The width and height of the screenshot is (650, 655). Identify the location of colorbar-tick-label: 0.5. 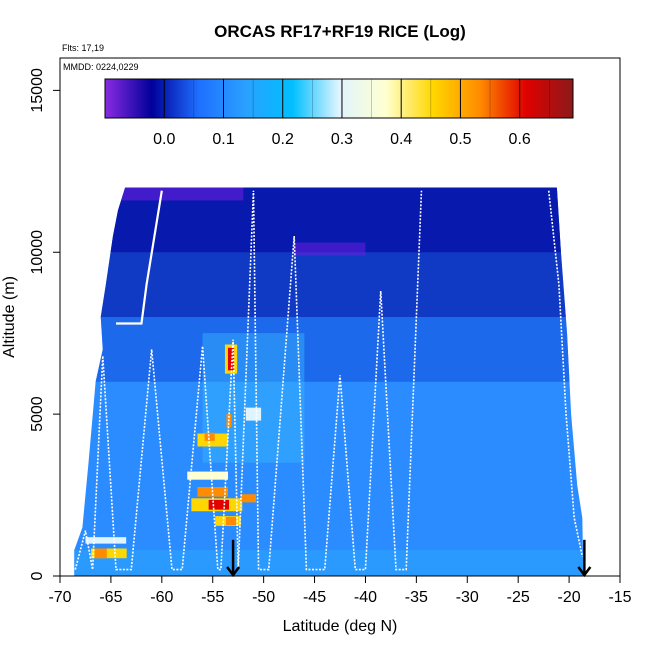
(460, 139).